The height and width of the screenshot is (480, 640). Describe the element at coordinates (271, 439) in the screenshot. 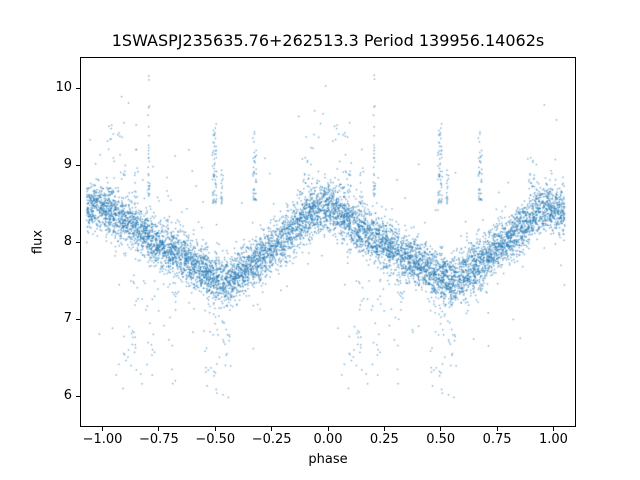

I see `x-tick-label: −0.25` at that location.